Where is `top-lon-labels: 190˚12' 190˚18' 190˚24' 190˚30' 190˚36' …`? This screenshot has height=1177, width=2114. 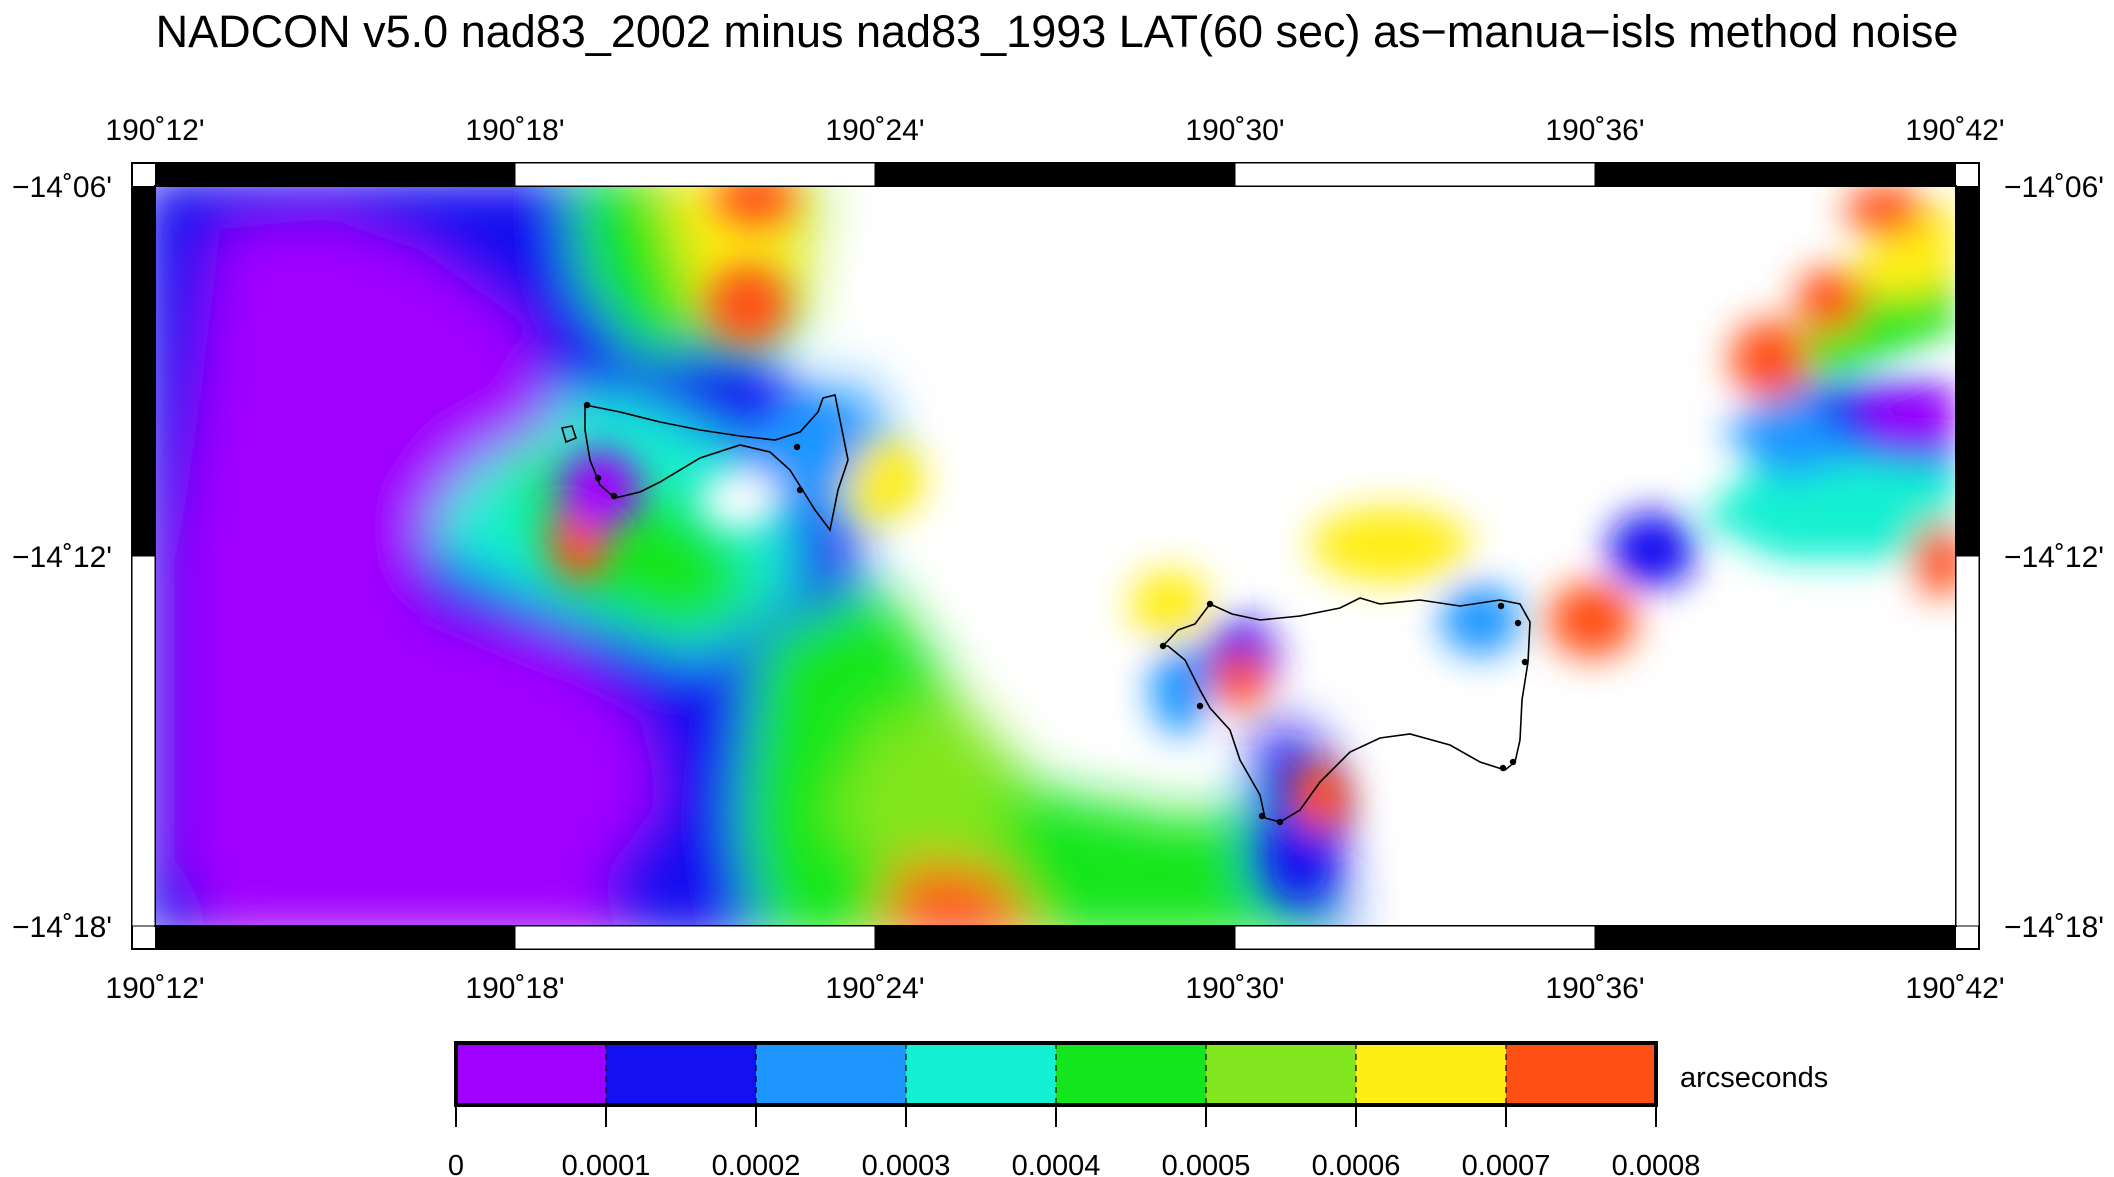
top-lon-labels: 190˚12' 190˚18' 190˚24' 190˚30' 190˚36' … is located at coordinates (1054, 130).